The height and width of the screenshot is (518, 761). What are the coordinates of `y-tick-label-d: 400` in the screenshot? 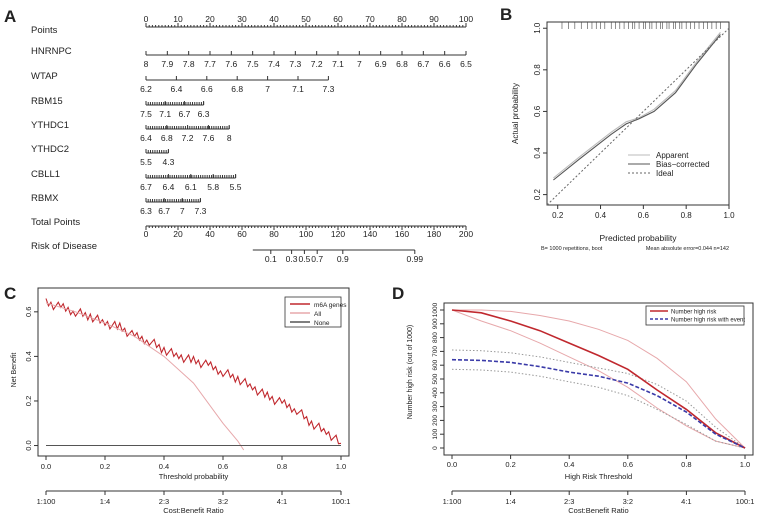 It's located at (435, 392).